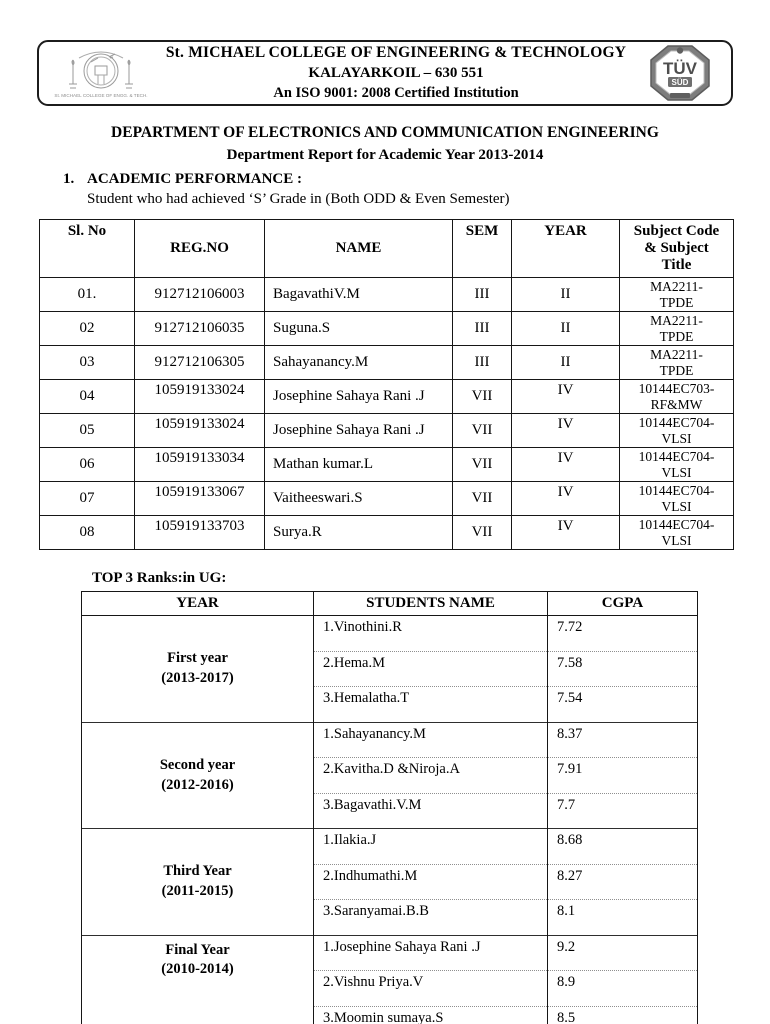  What do you see at coordinates (197, 658) in the screenshot?
I see `year-label: First year` at bounding box center [197, 658].